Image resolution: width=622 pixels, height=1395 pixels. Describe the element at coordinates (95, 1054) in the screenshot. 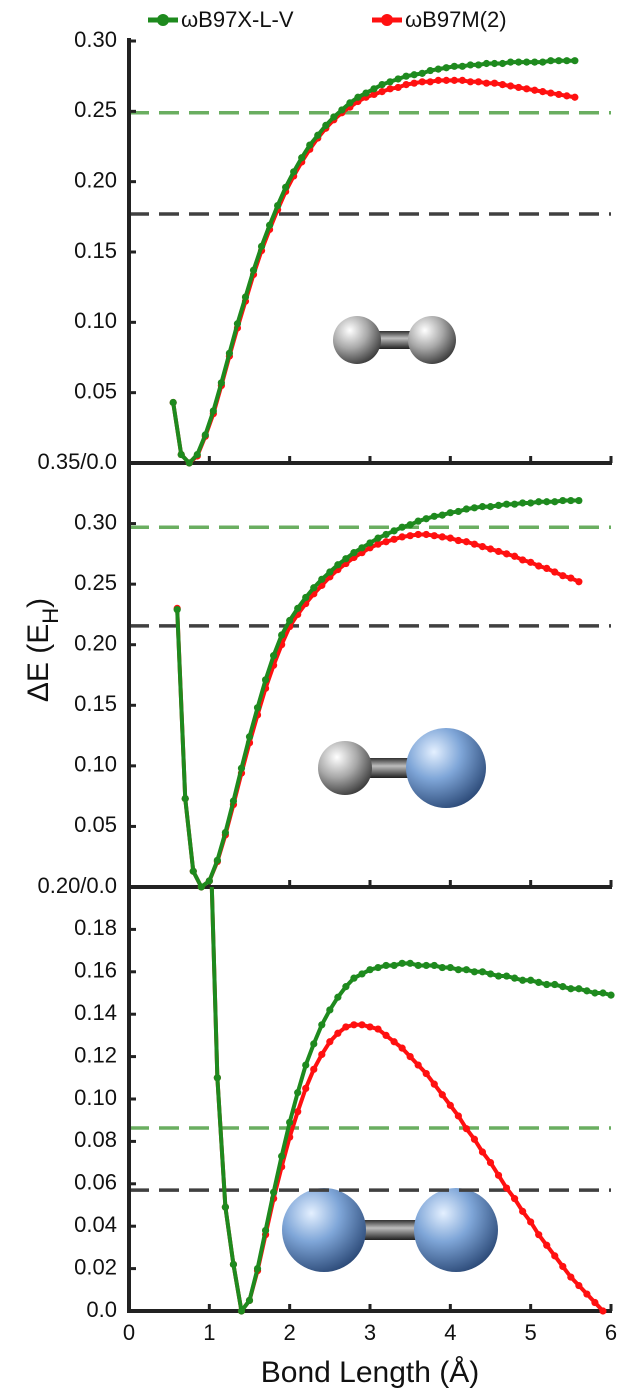

I see `y-tick-label: 0.12` at that location.